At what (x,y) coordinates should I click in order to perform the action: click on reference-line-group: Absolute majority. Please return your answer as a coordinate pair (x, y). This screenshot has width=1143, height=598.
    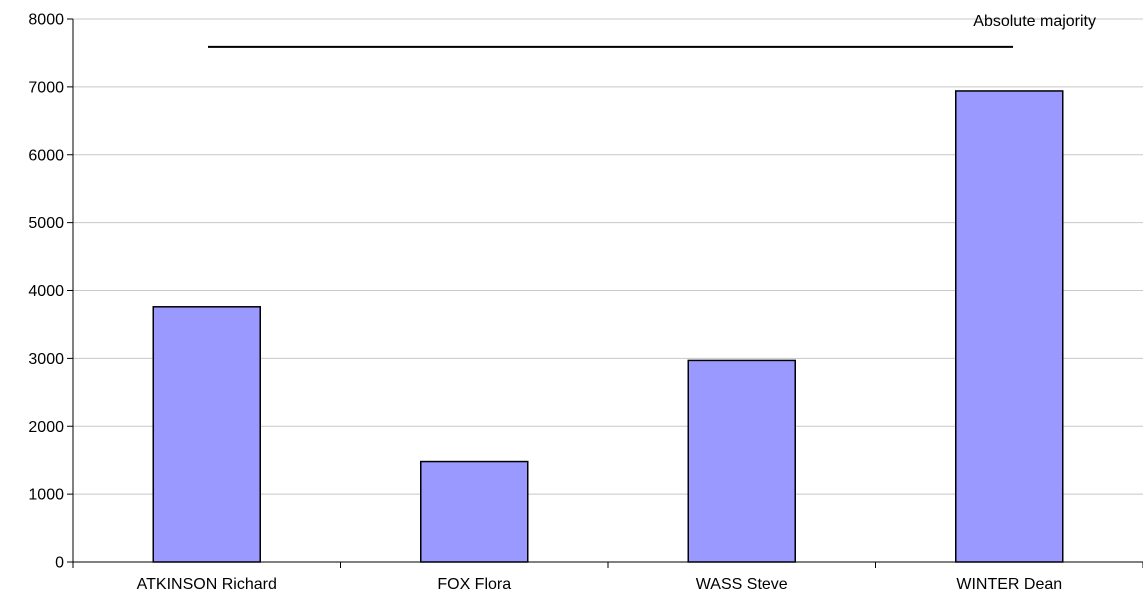
    Looking at the image, I should click on (652, 30).